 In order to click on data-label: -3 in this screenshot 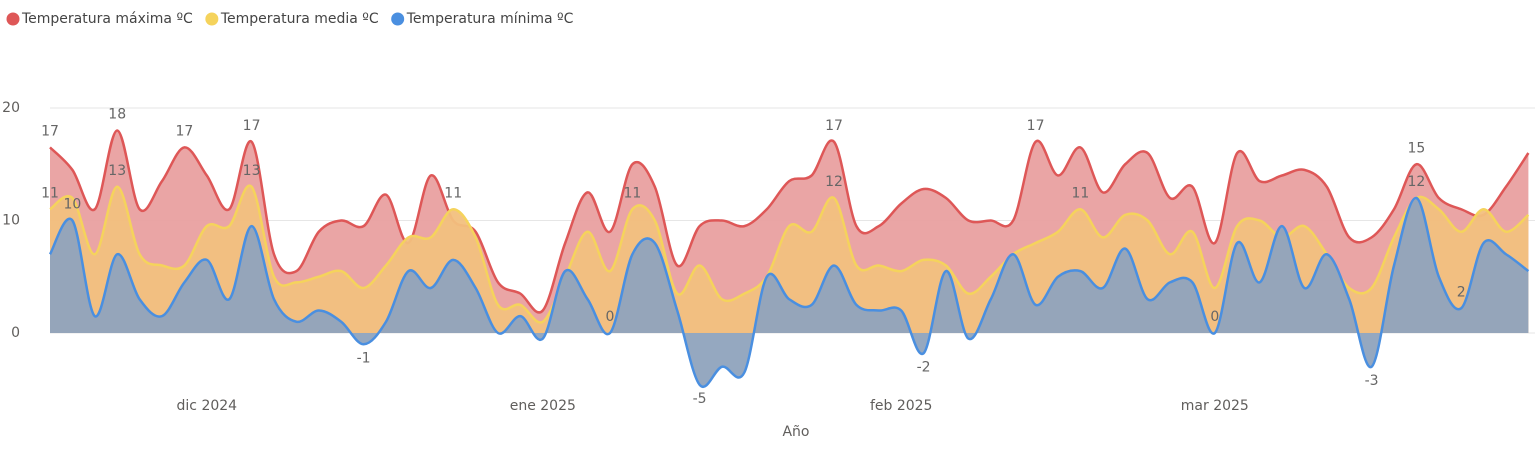, I will do `click(1372, 381)`.